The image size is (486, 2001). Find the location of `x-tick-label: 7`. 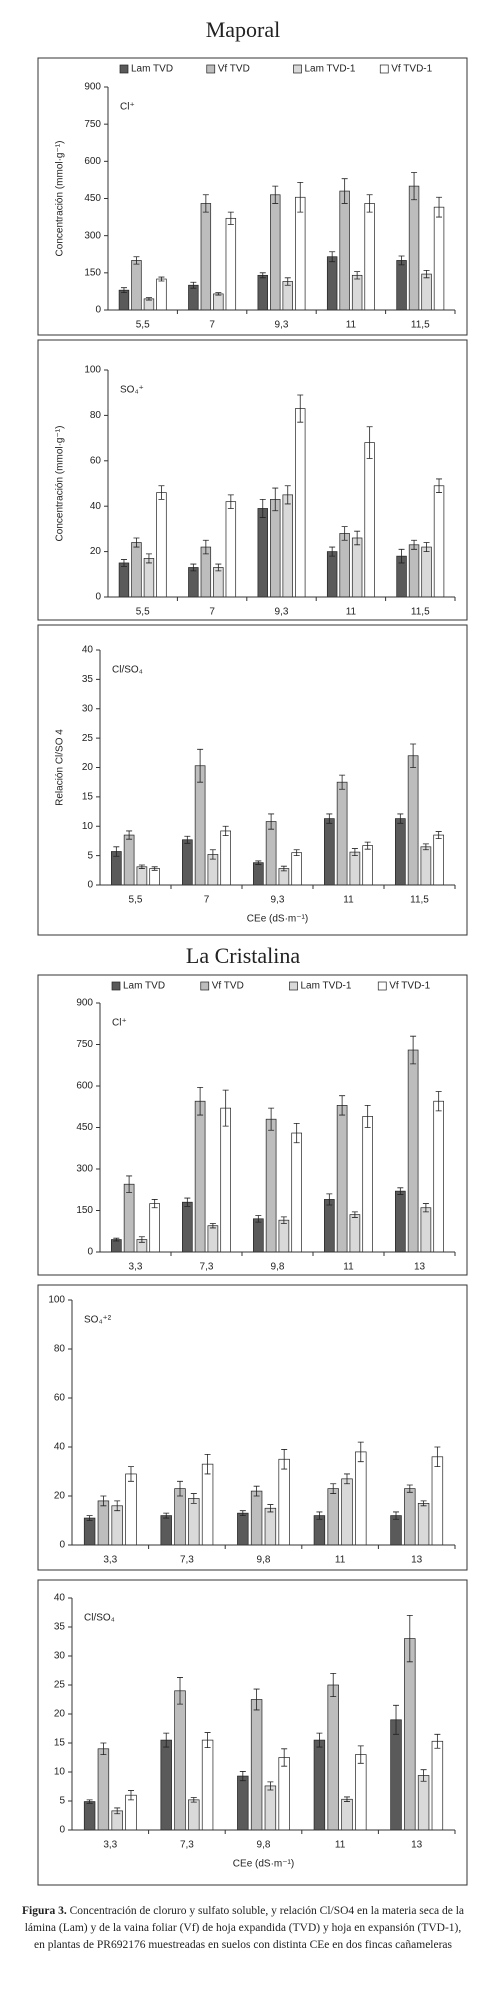

x-tick-label: 7 is located at coordinates (207, 900).